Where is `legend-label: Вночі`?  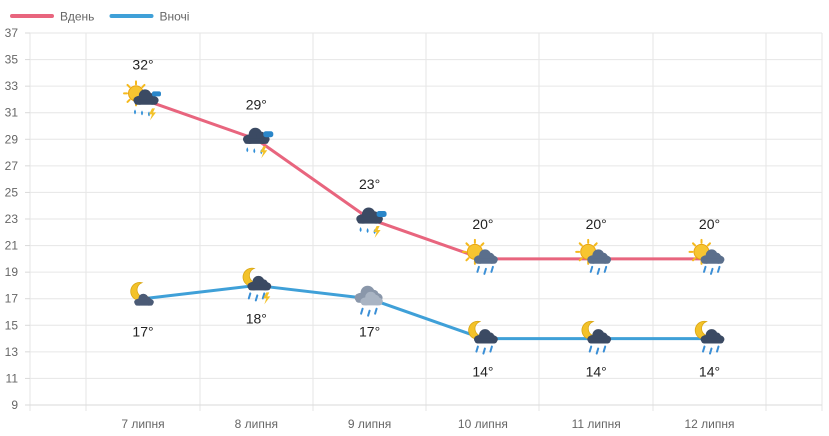 legend-label: Вночі is located at coordinates (175, 17).